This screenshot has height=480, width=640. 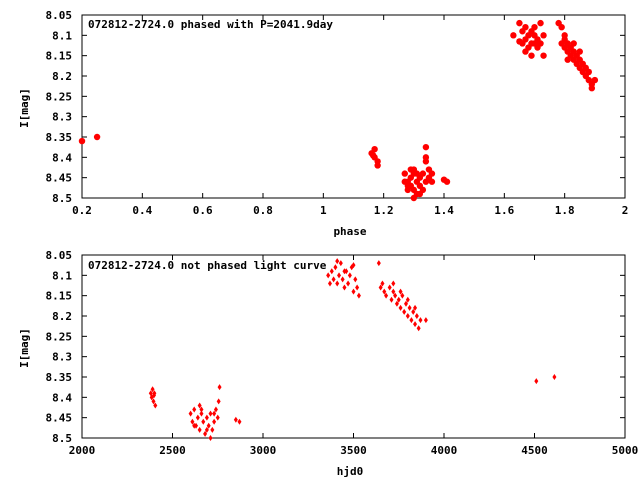 I want to click on x-tick-label: 2000, so click(x=82, y=450).